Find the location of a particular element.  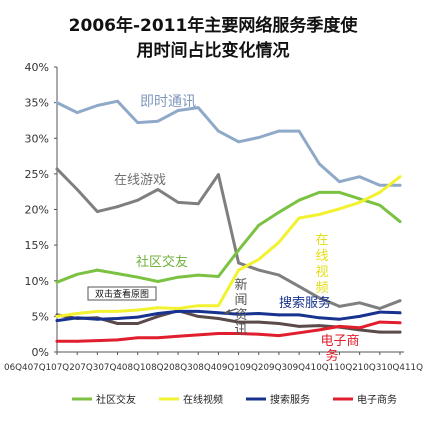

legend-label-1: 在线视频 is located at coordinates (203, 399).